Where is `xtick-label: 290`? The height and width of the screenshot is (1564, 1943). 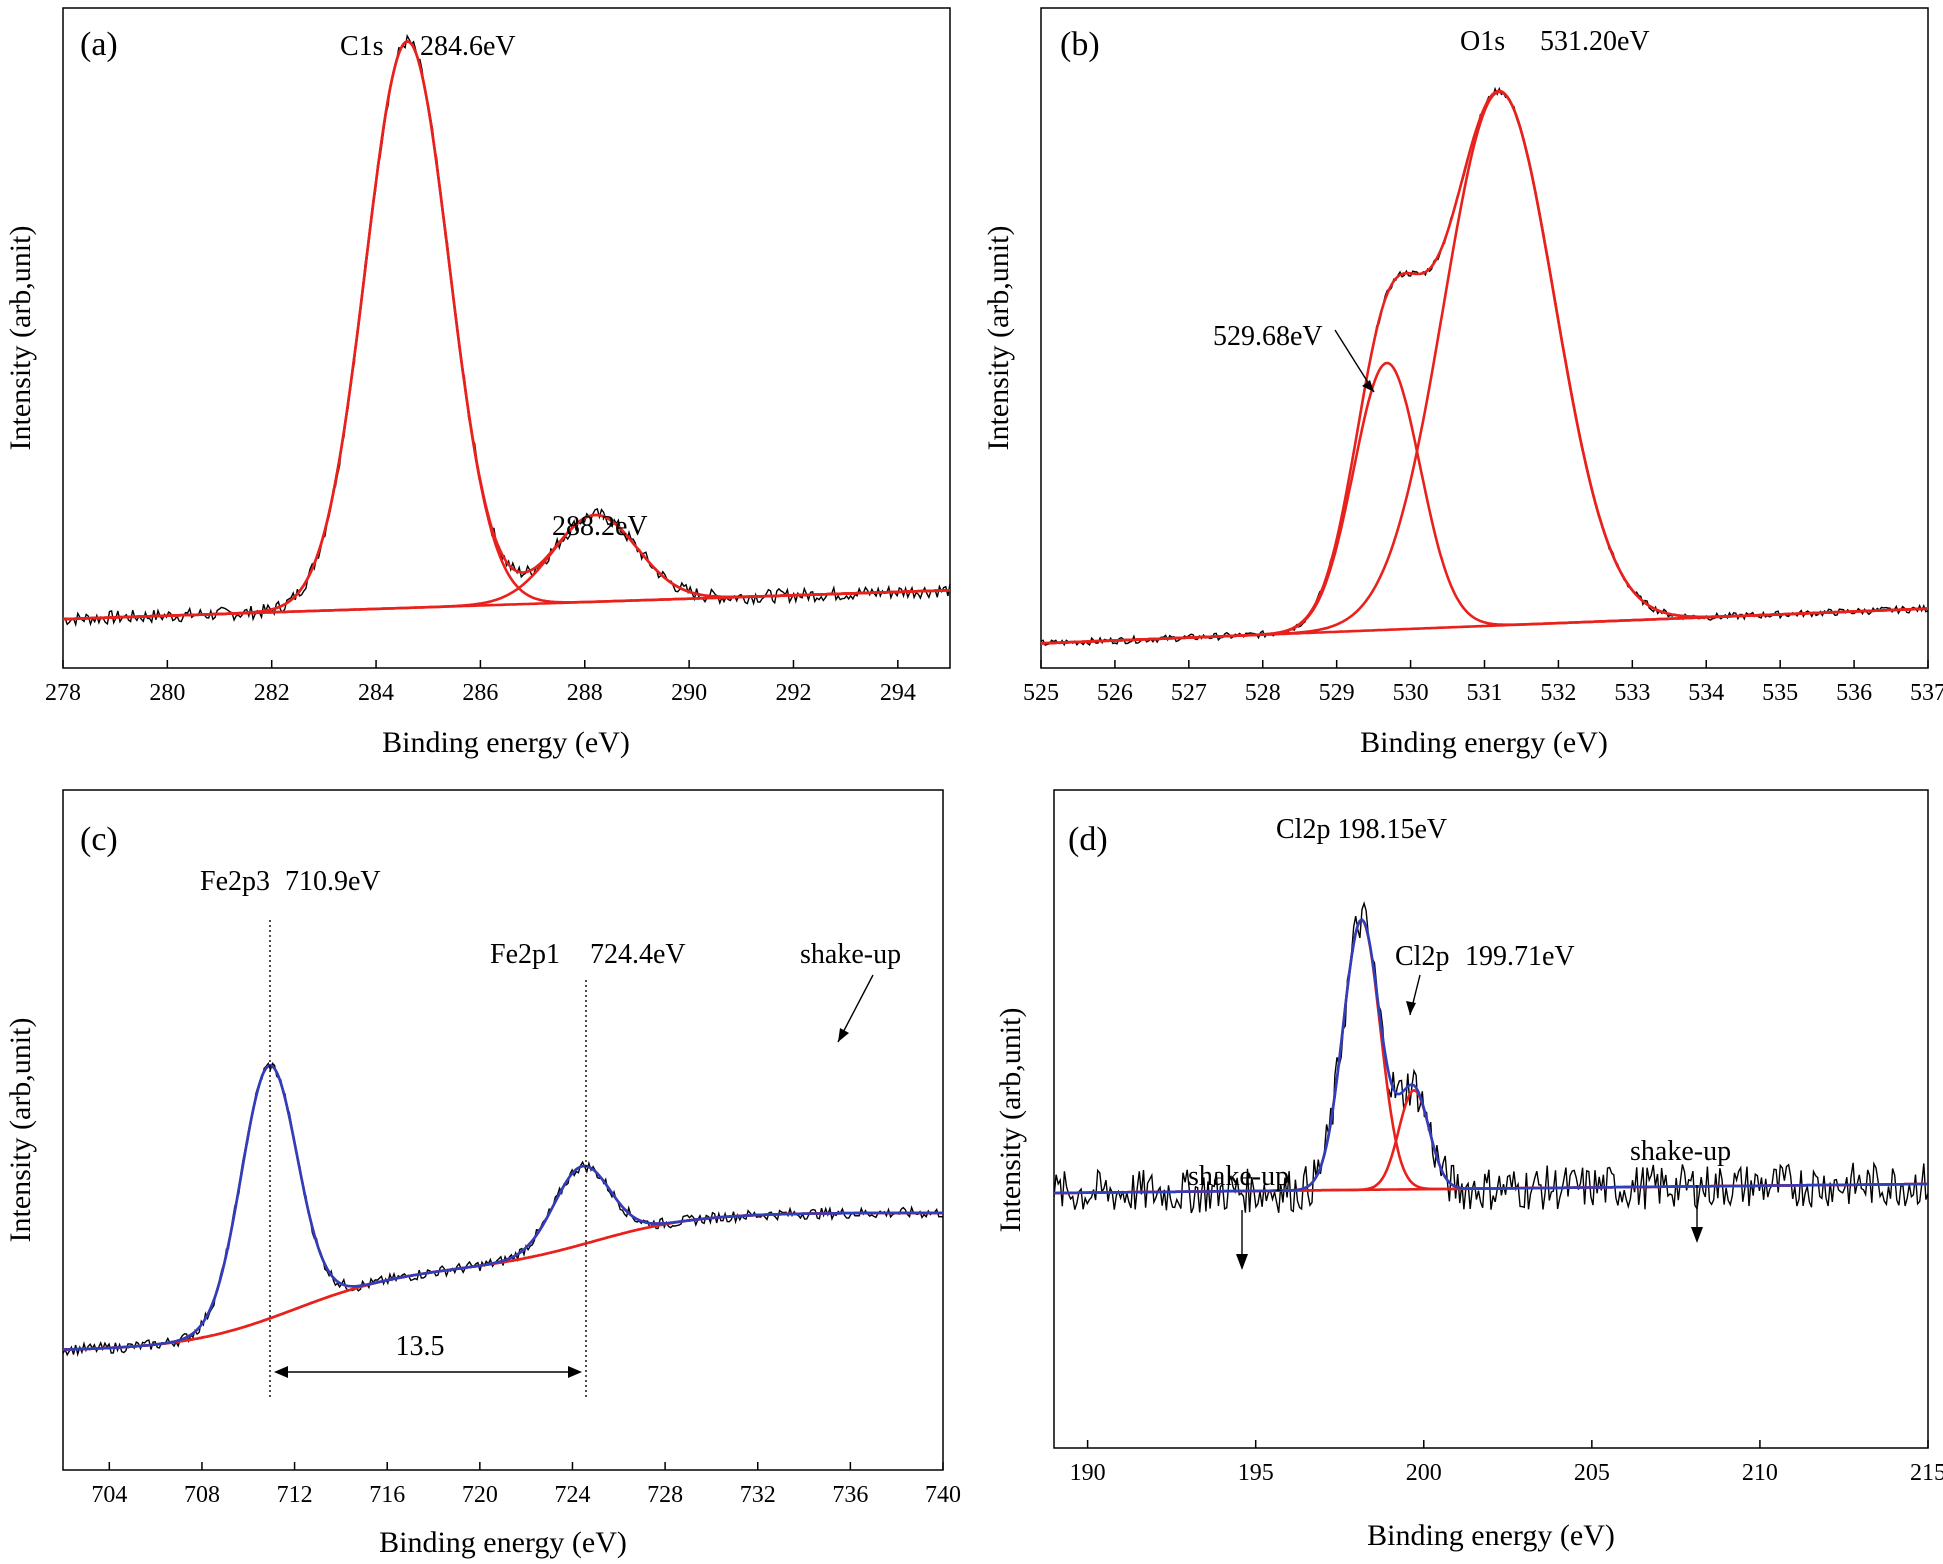
xtick-label: 290 is located at coordinates (689, 693).